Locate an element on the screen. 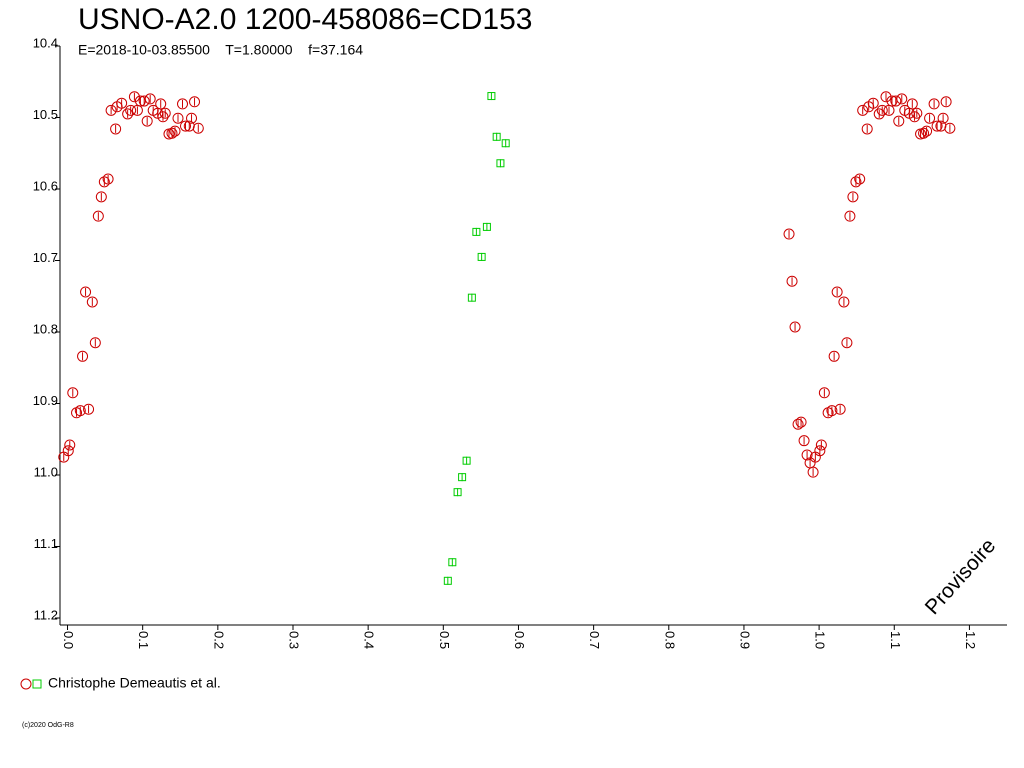  y-tick-label: 10.6 is located at coordinates (45, 185).